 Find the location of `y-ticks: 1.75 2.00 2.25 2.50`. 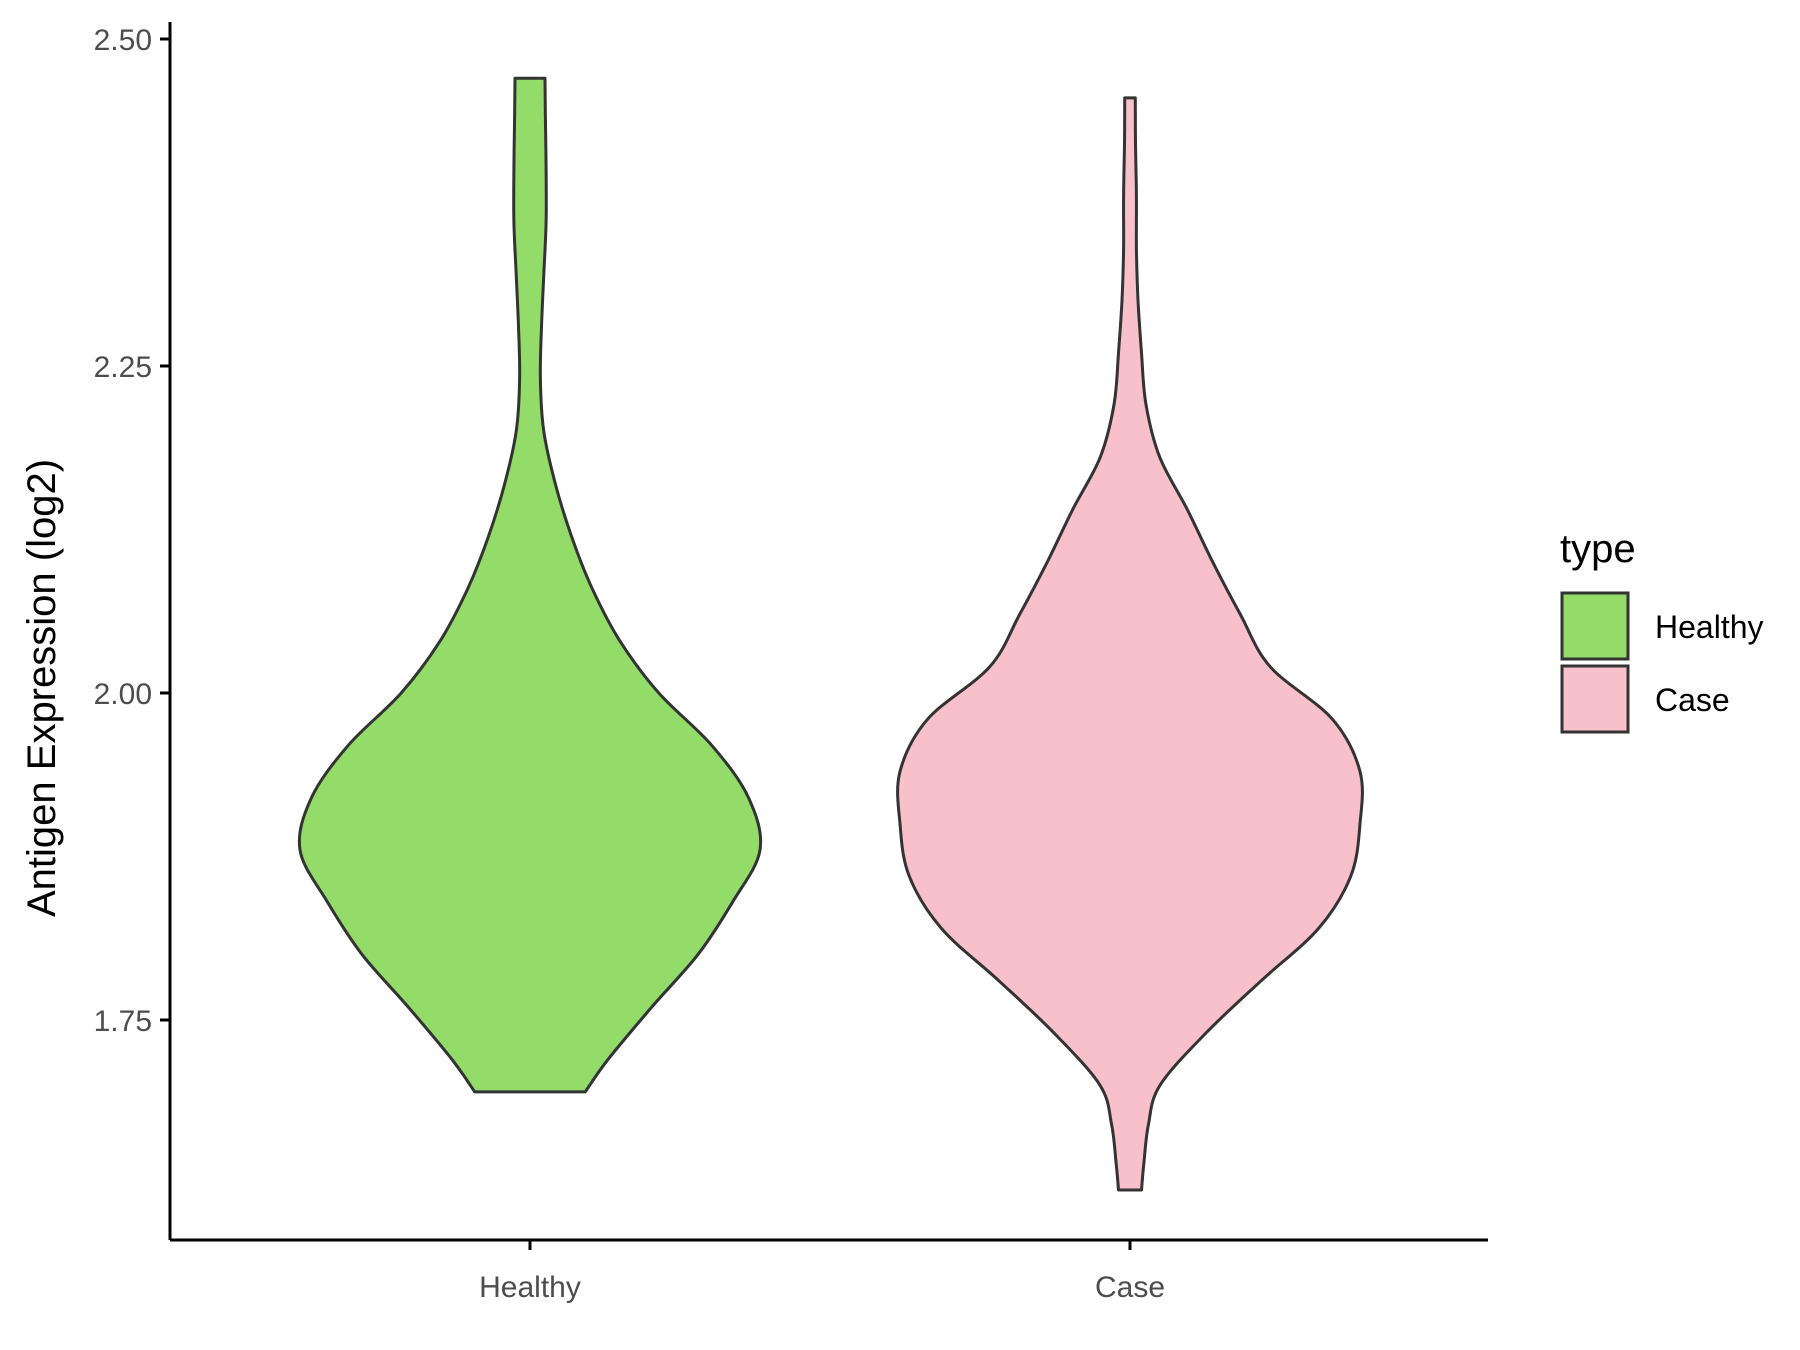

y-ticks: 1.75 2.00 2.25 2.50 is located at coordinates (132, 531).